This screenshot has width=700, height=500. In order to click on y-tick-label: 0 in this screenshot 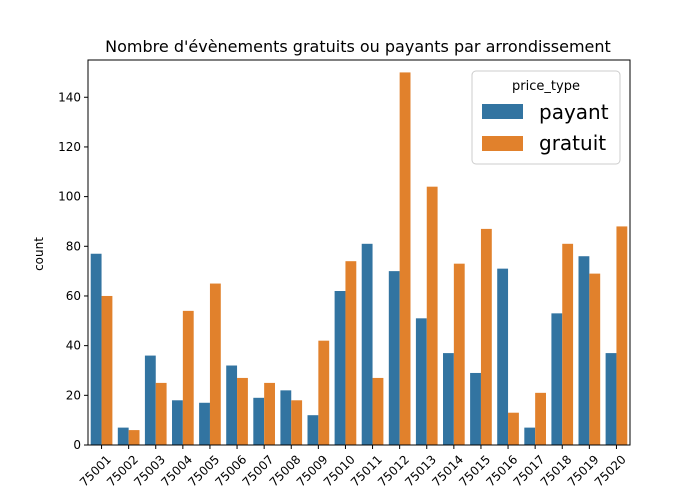, I will do `click(77, 445)`.